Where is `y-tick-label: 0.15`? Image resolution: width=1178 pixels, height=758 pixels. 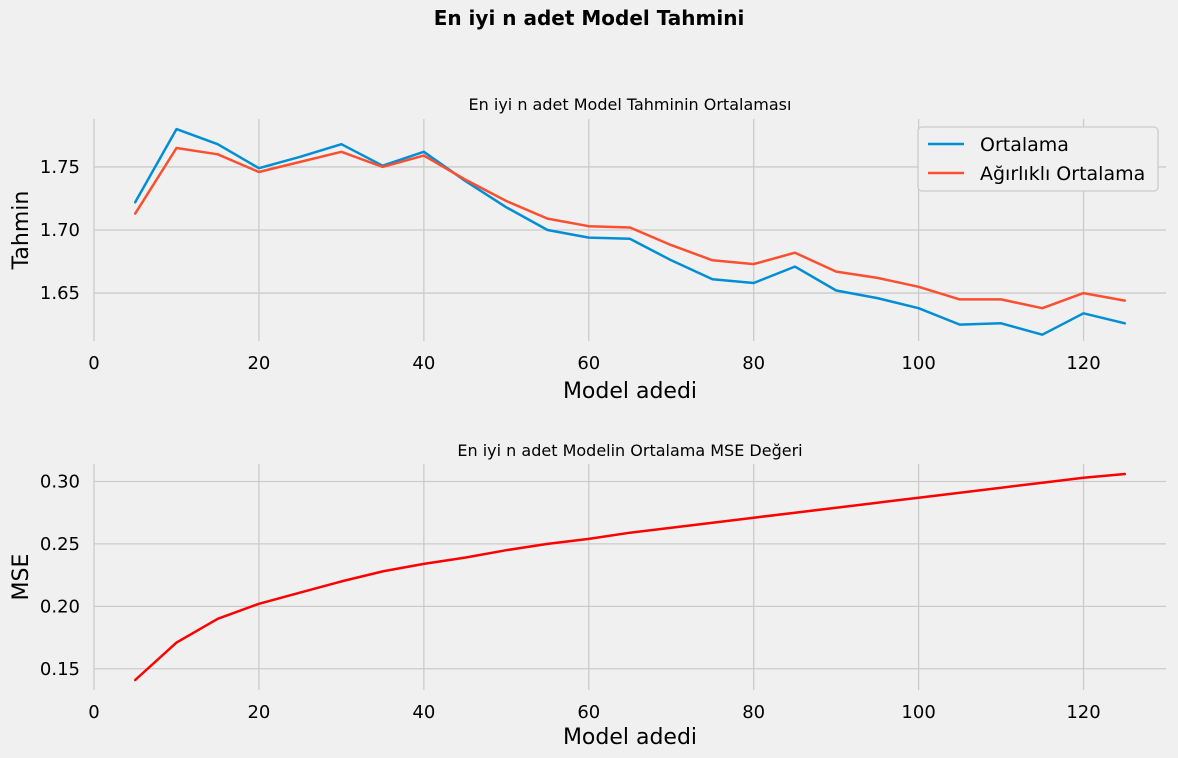
y-tick-label: 0.15 is located at coordinates (60, 669).